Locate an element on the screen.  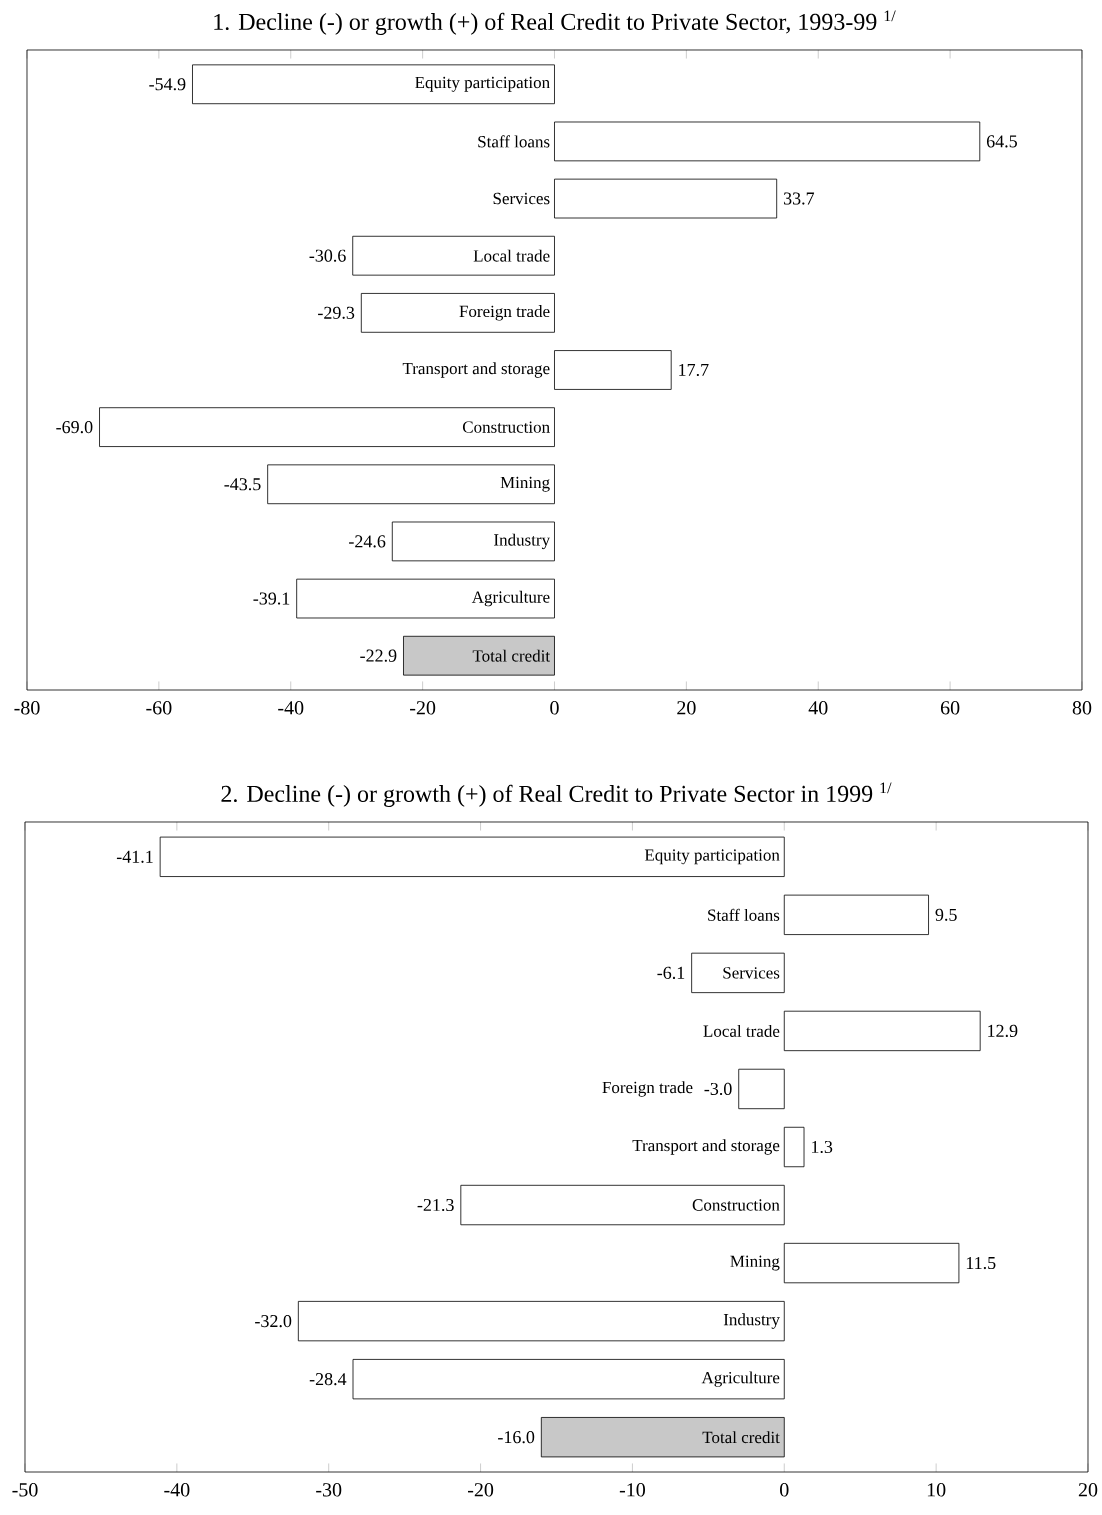
data-label: -43.5 is located at coordinates (242, 484).